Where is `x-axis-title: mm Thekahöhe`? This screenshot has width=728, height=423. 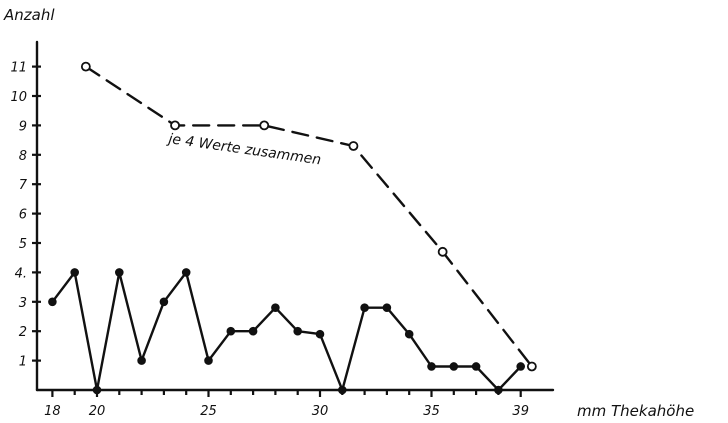 x-axis-title: mm Thekahöhe is located at coordinates (635, 411).